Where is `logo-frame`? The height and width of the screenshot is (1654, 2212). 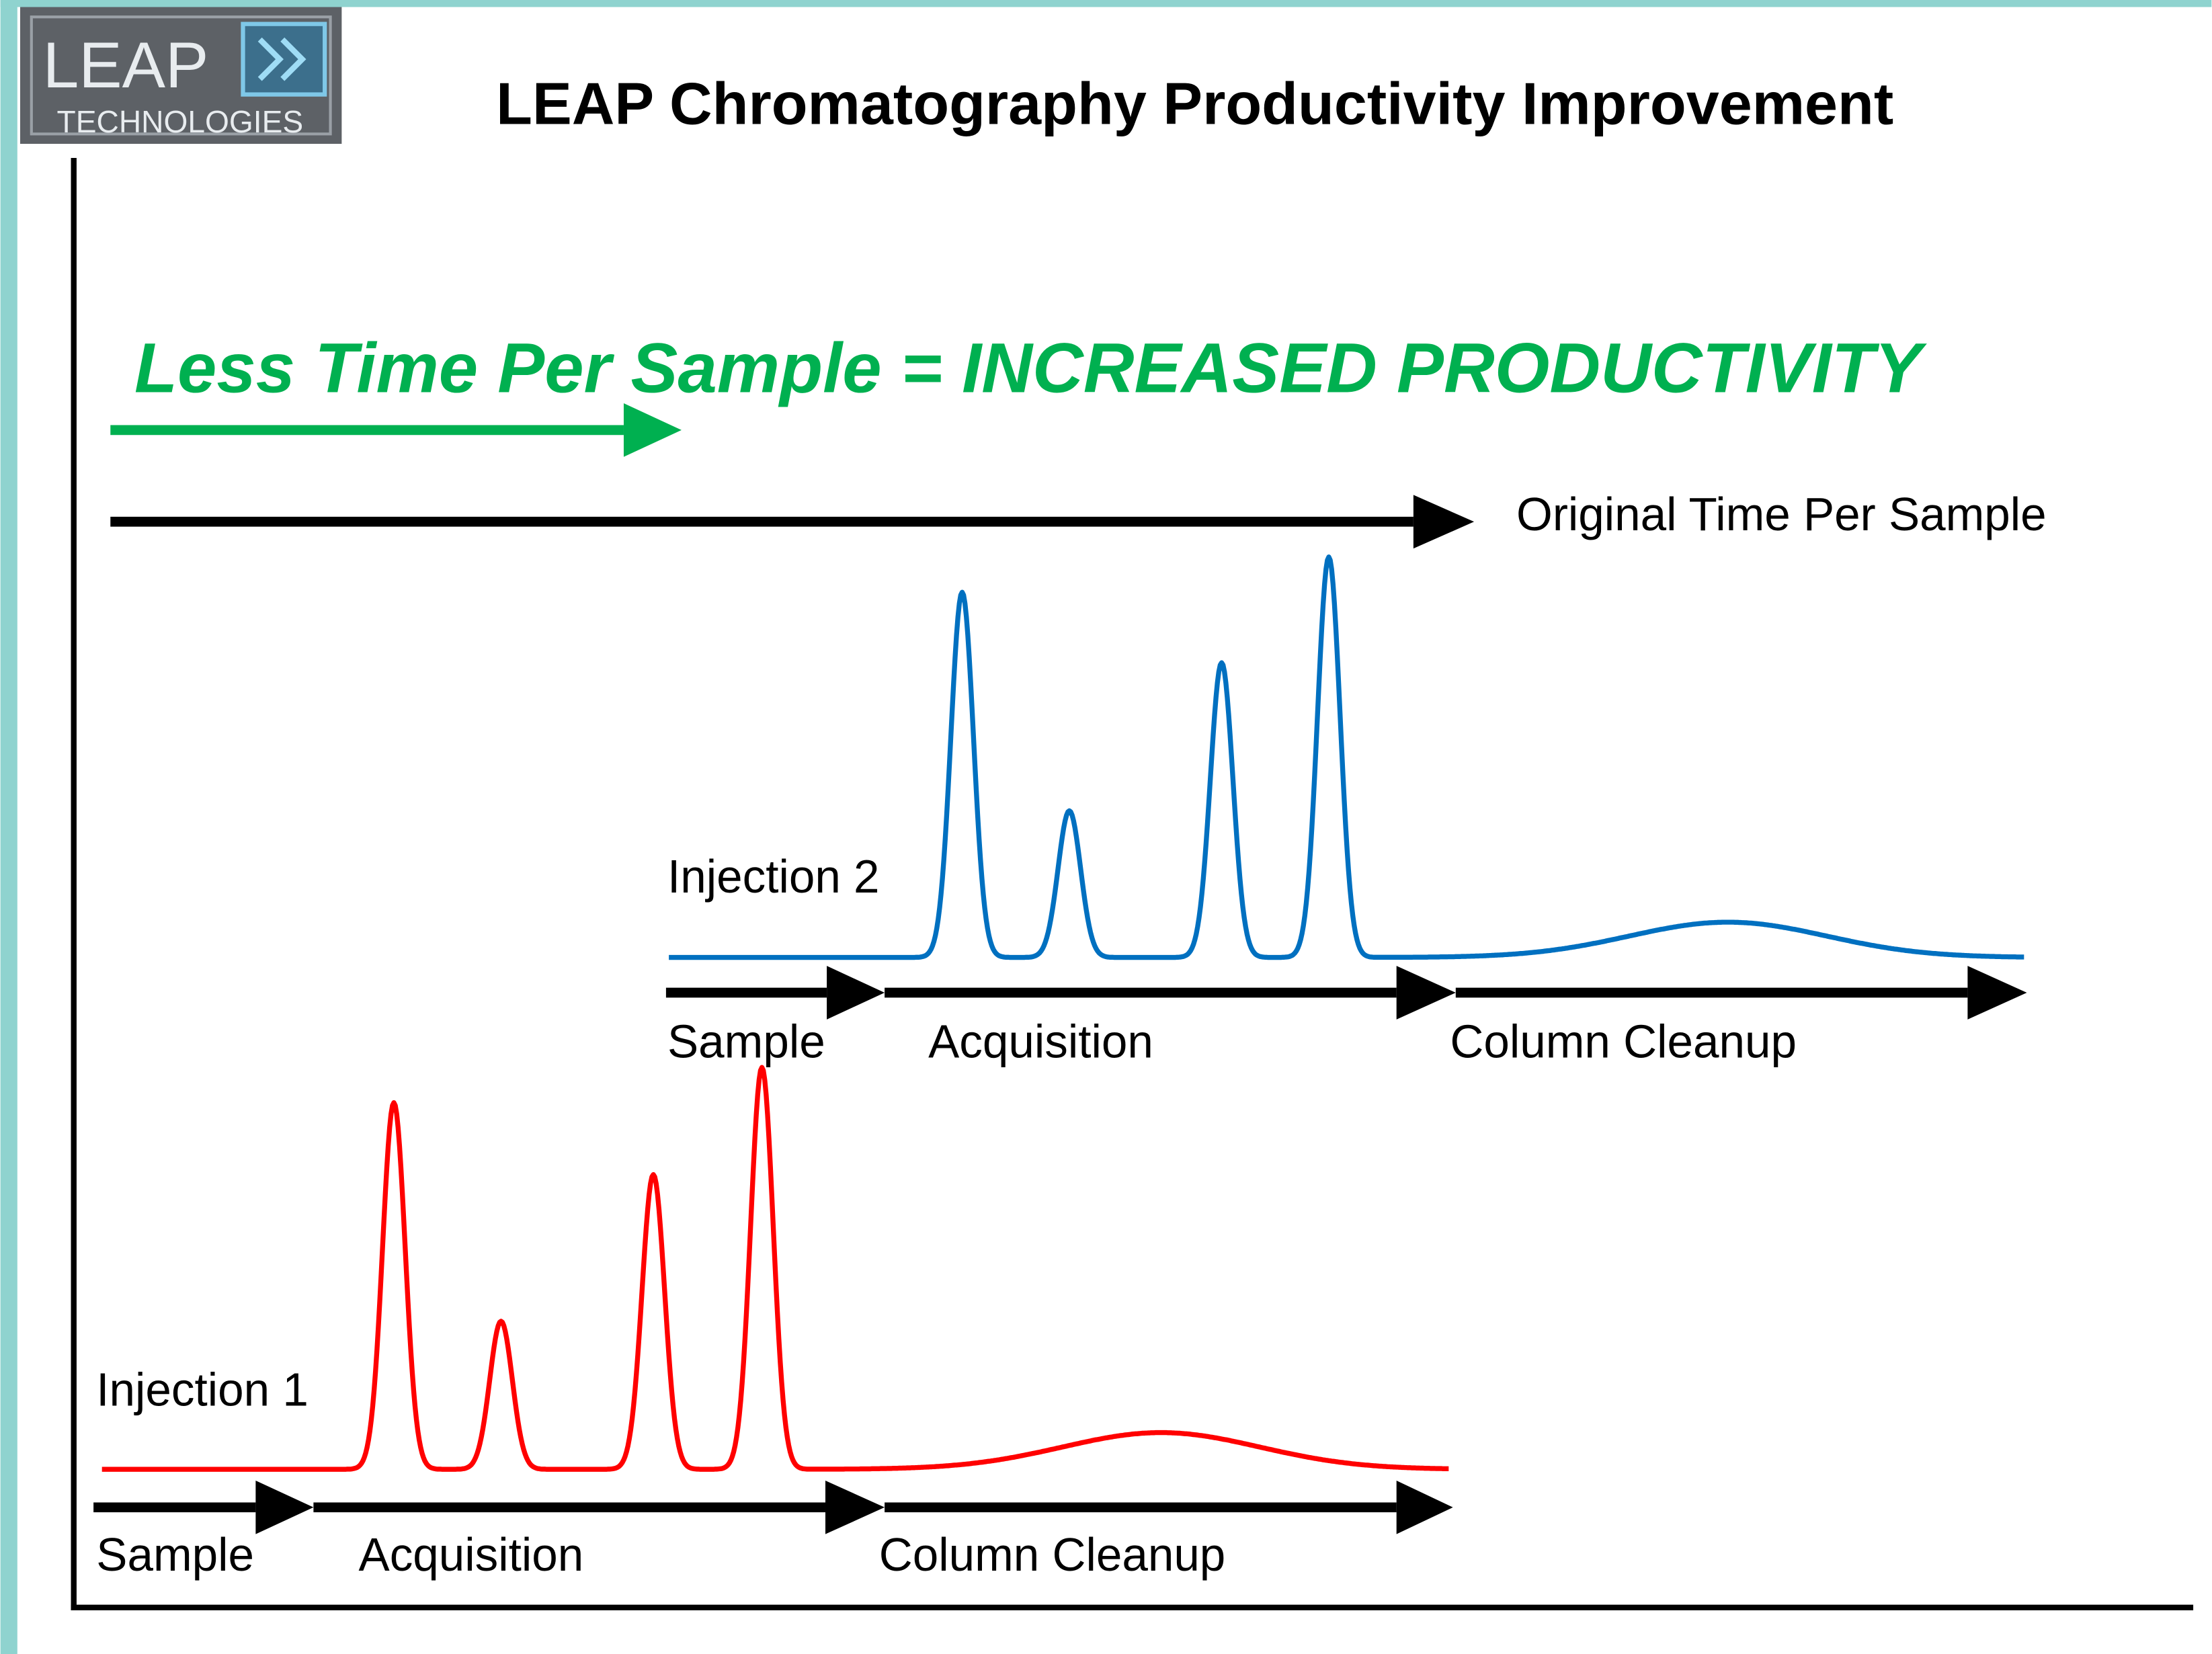 logo-frame is located at coordinates (181, 75).